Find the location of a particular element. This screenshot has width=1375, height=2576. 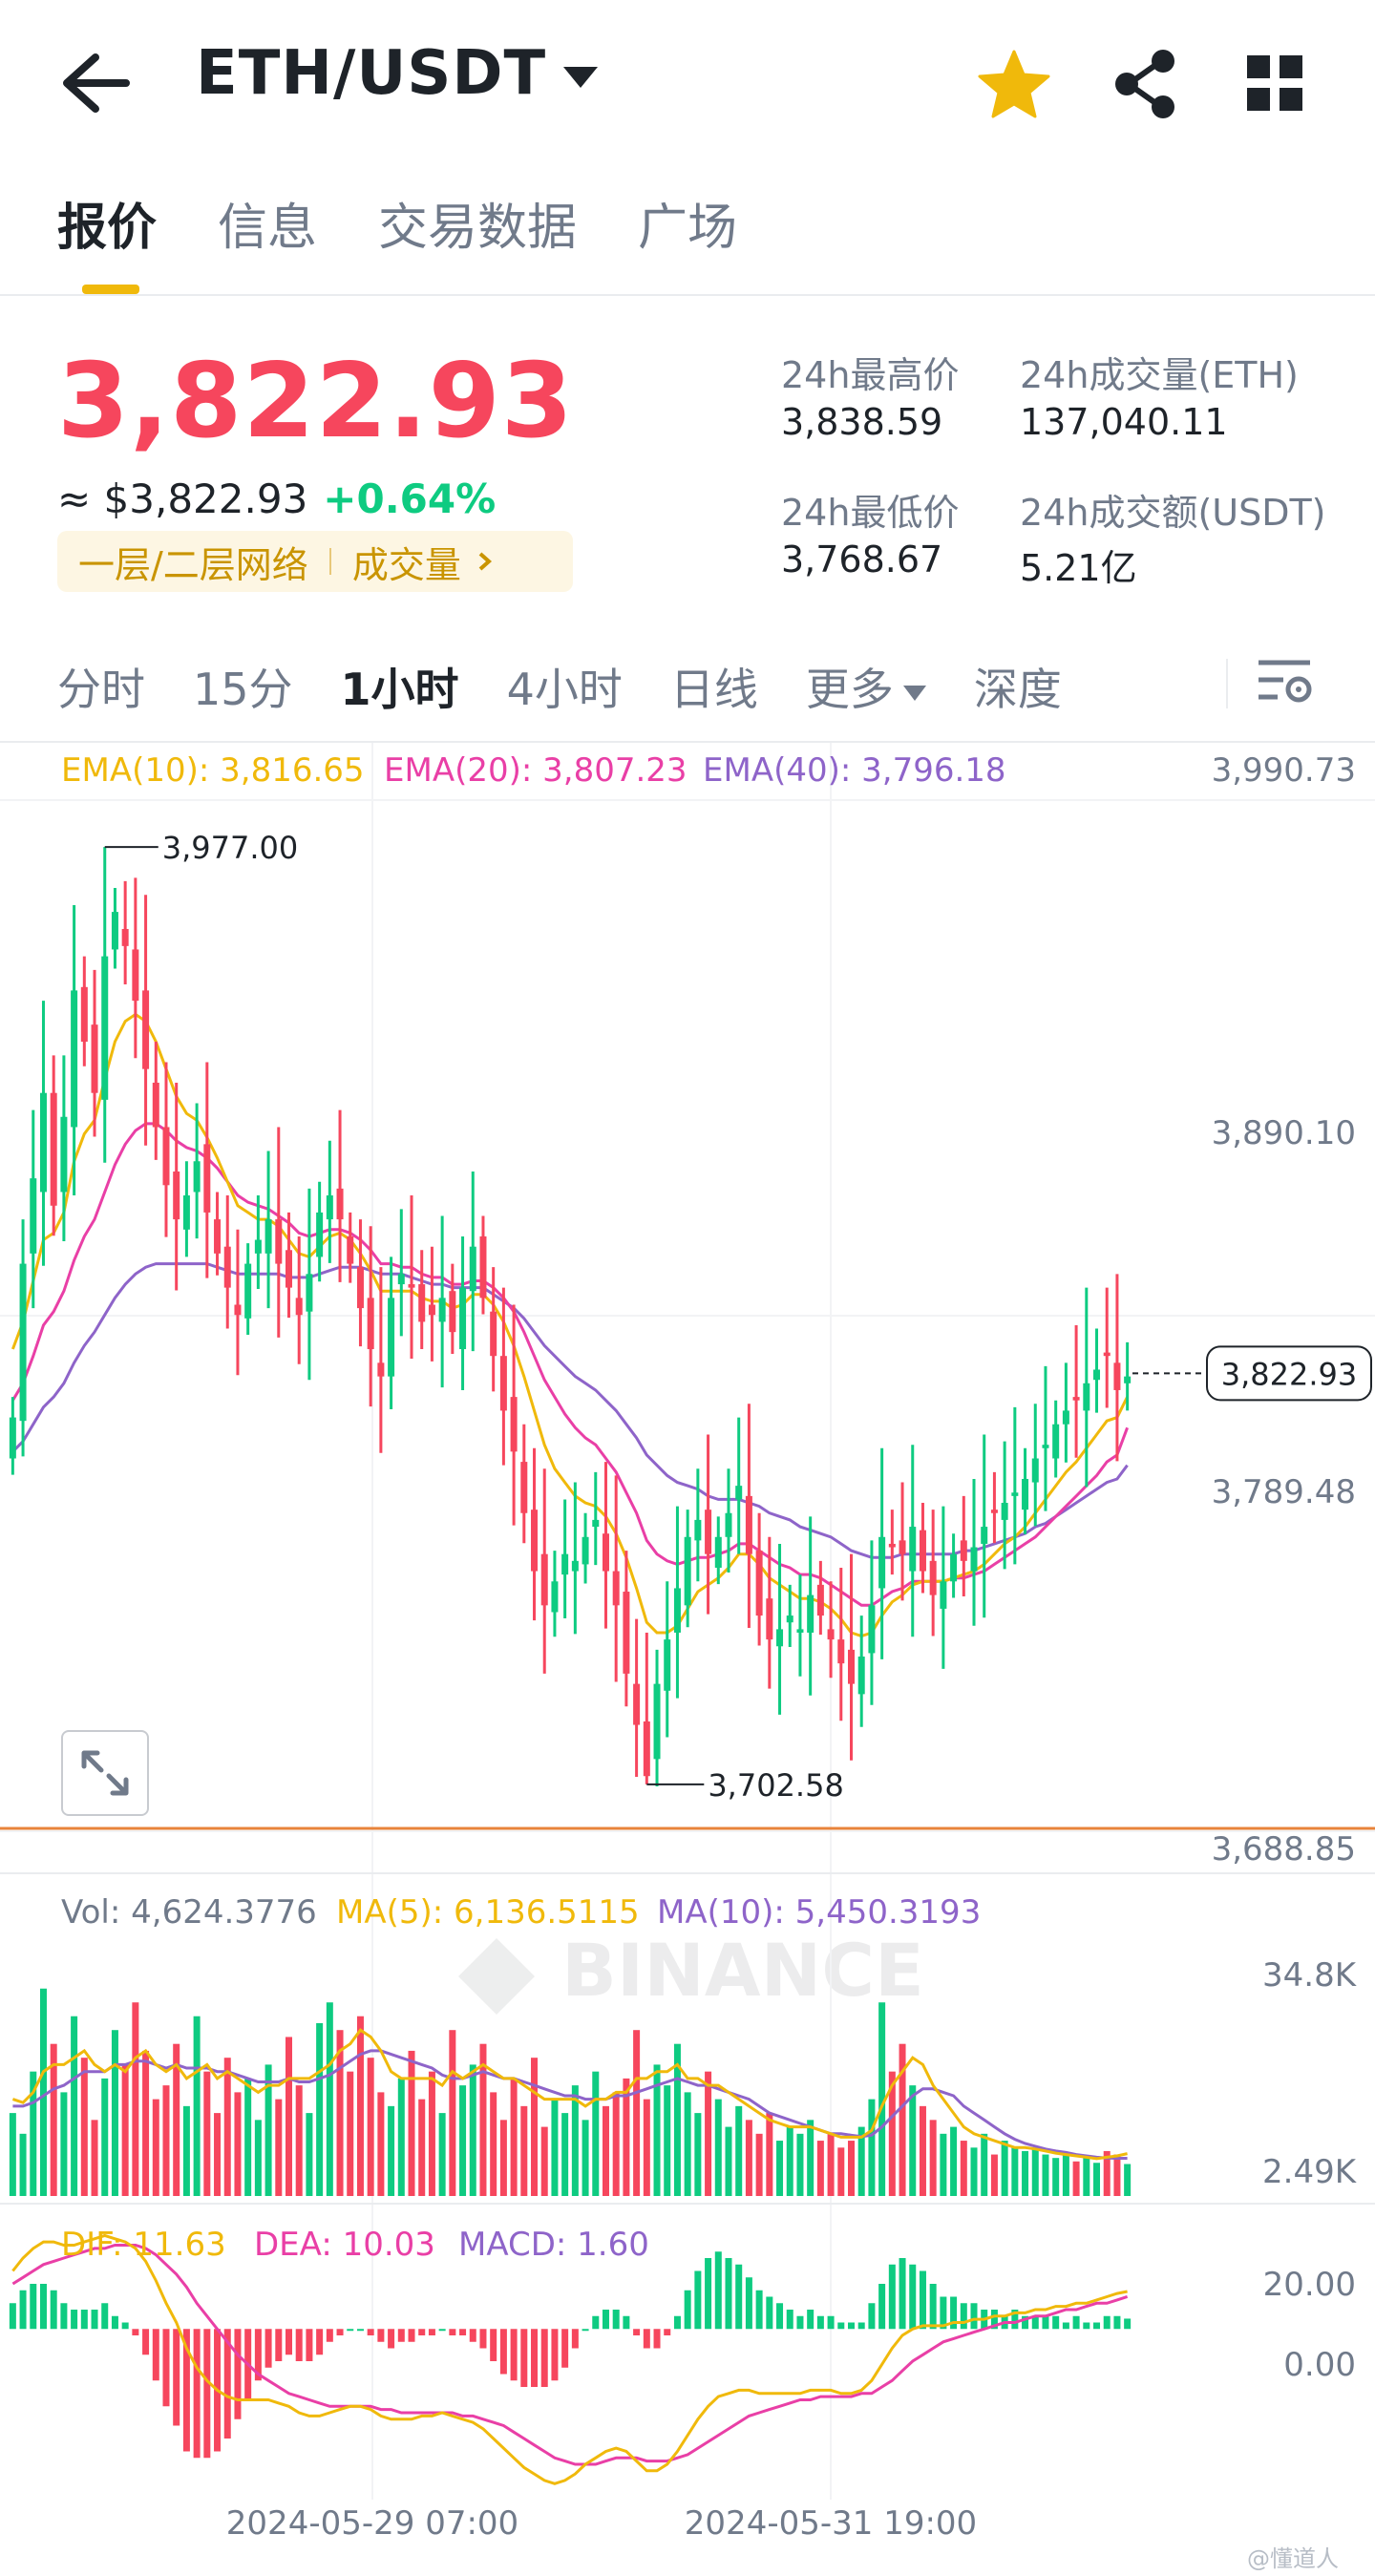

interval-time: 分时 is located at coordinates (101, 689).